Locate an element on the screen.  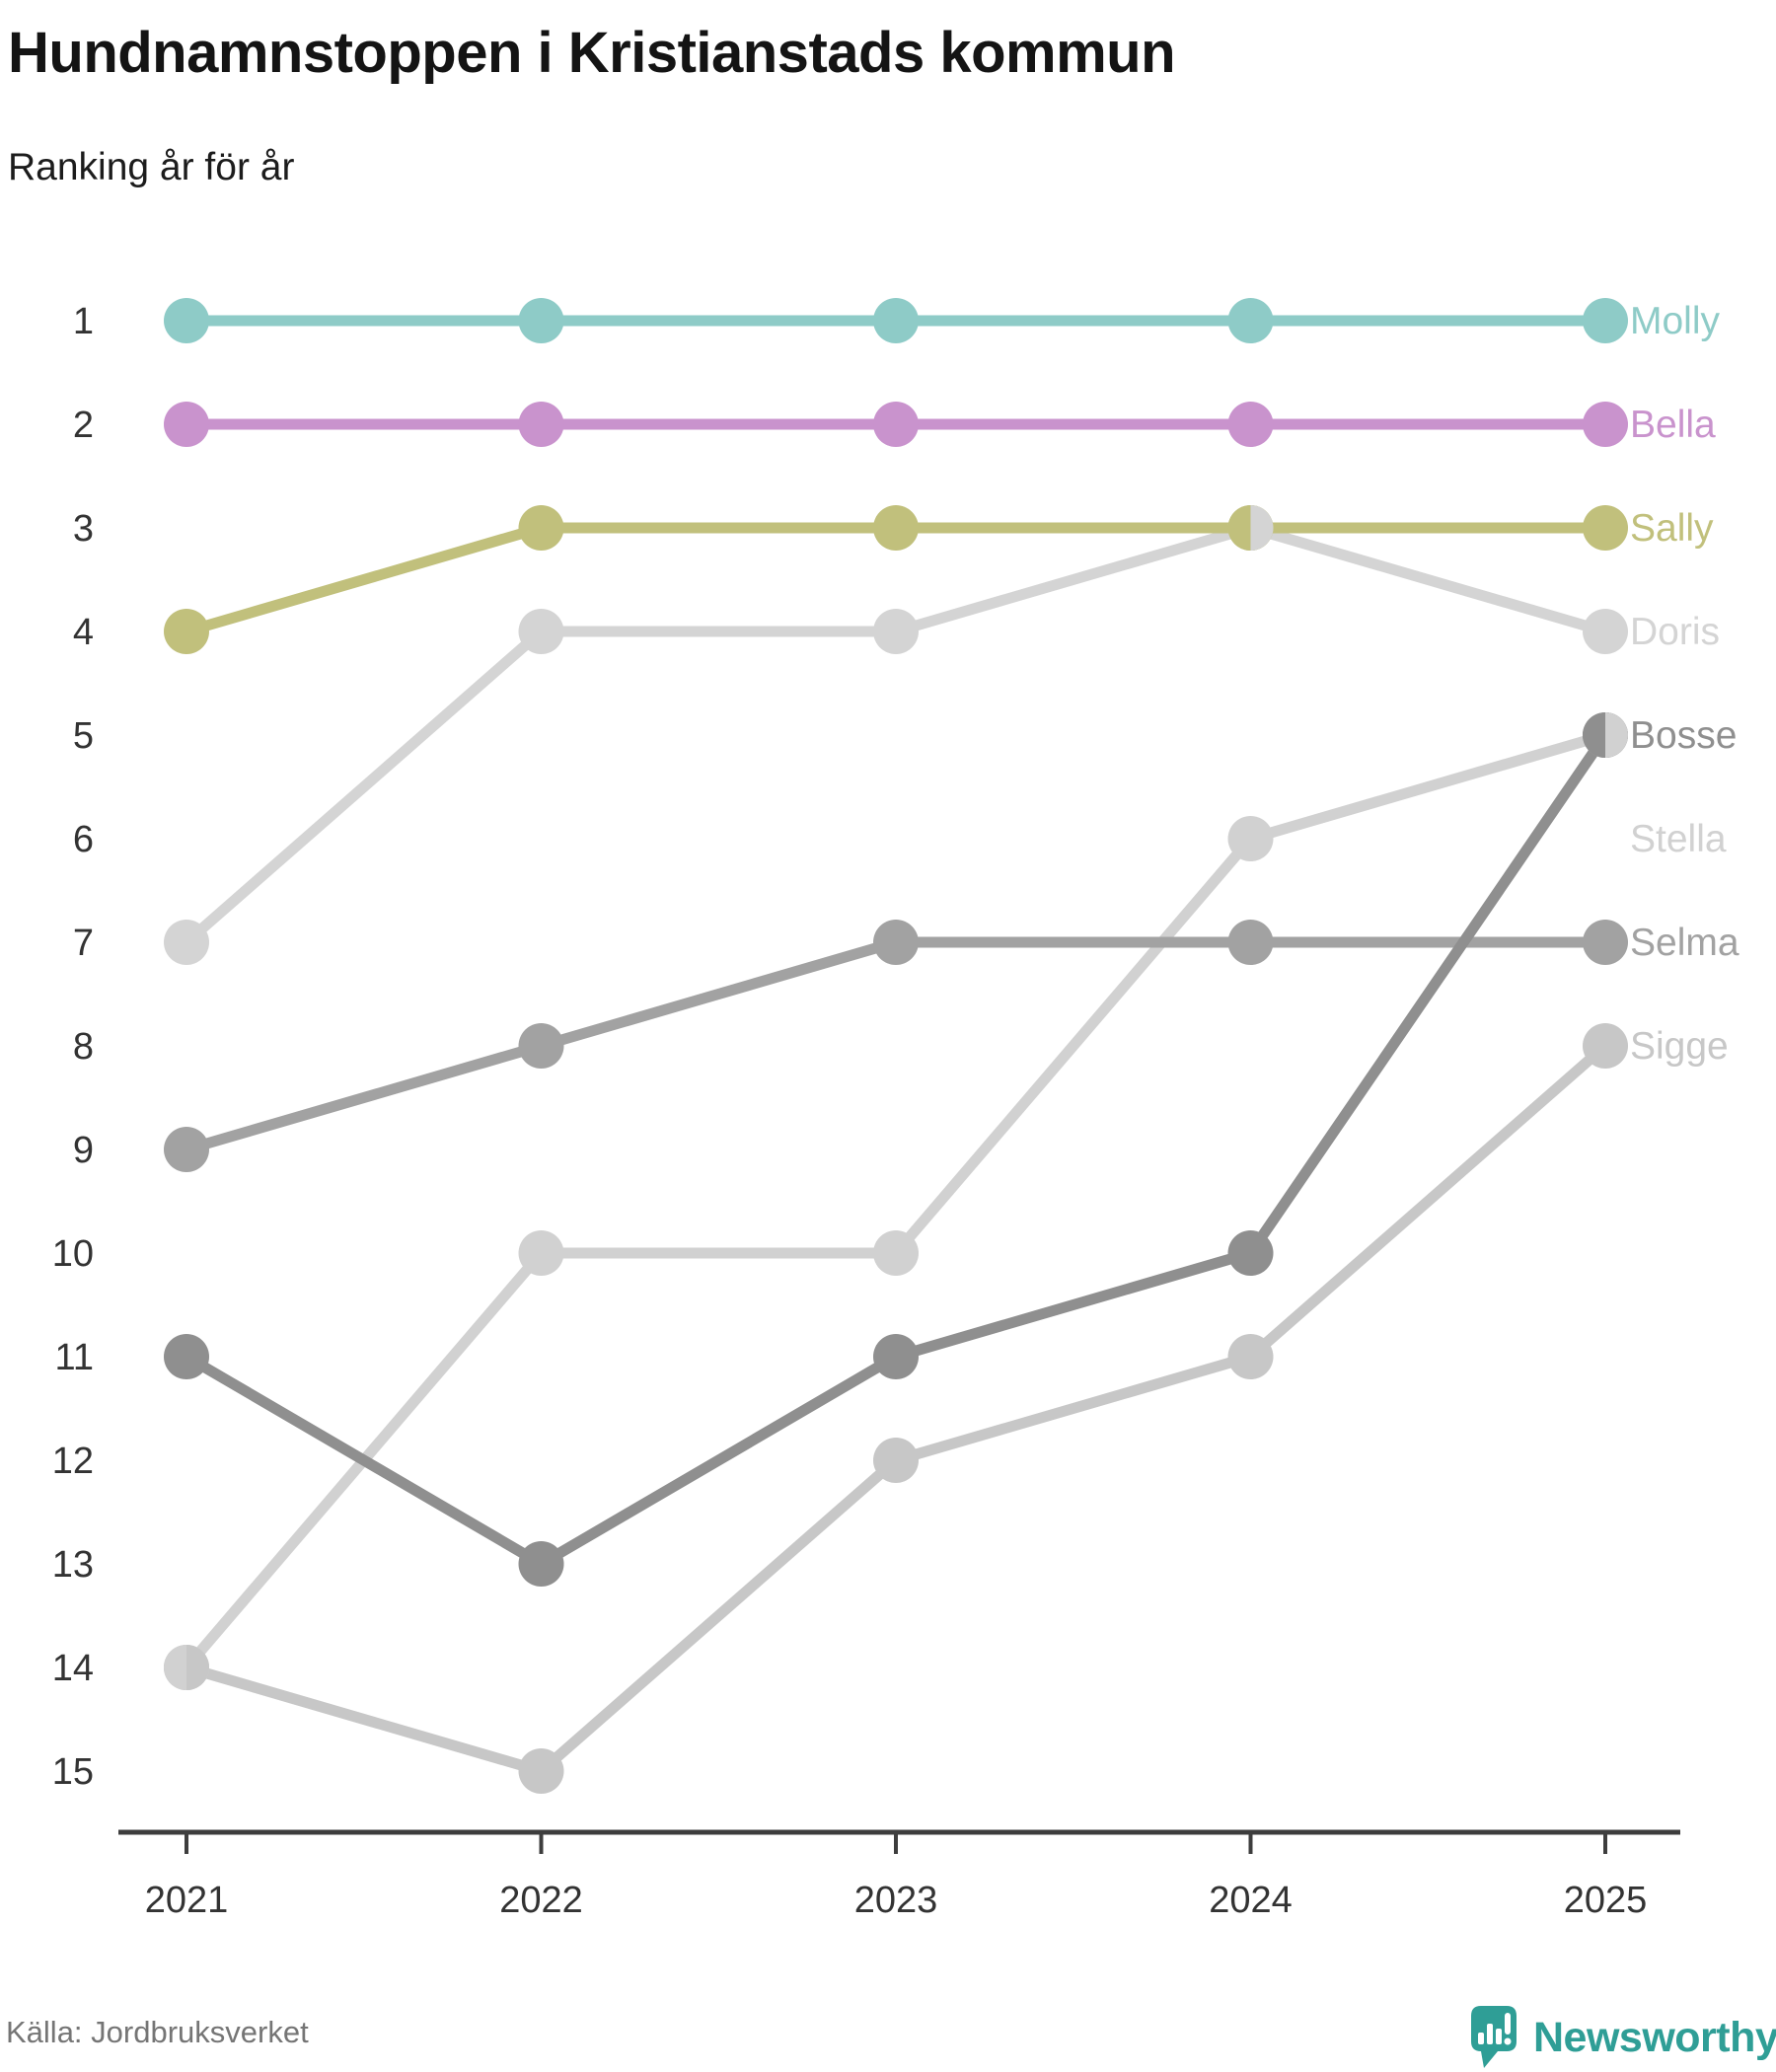
series-dot-sigge-2024 is located at coordinates (1251, 1357).